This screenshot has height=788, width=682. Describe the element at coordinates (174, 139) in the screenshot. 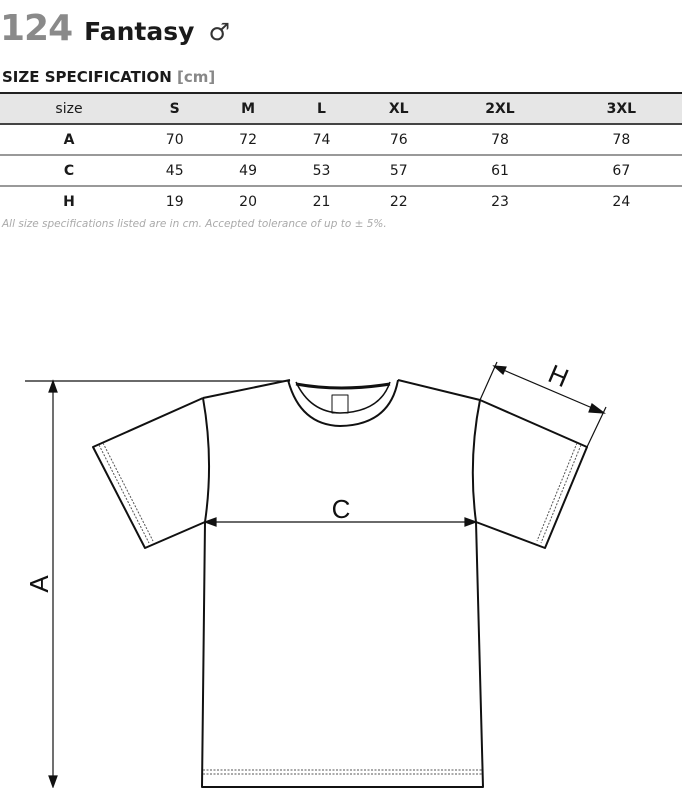

I see `table-cell: 70` at that location.